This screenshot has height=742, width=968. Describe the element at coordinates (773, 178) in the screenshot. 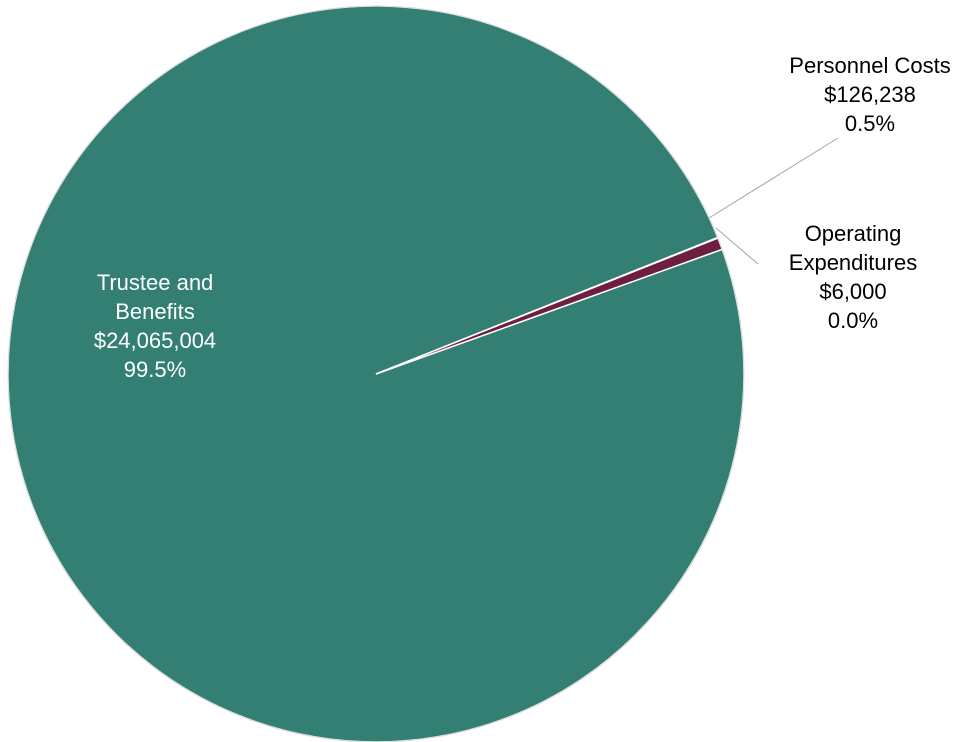

I see `leader-line-personnel` at that location.